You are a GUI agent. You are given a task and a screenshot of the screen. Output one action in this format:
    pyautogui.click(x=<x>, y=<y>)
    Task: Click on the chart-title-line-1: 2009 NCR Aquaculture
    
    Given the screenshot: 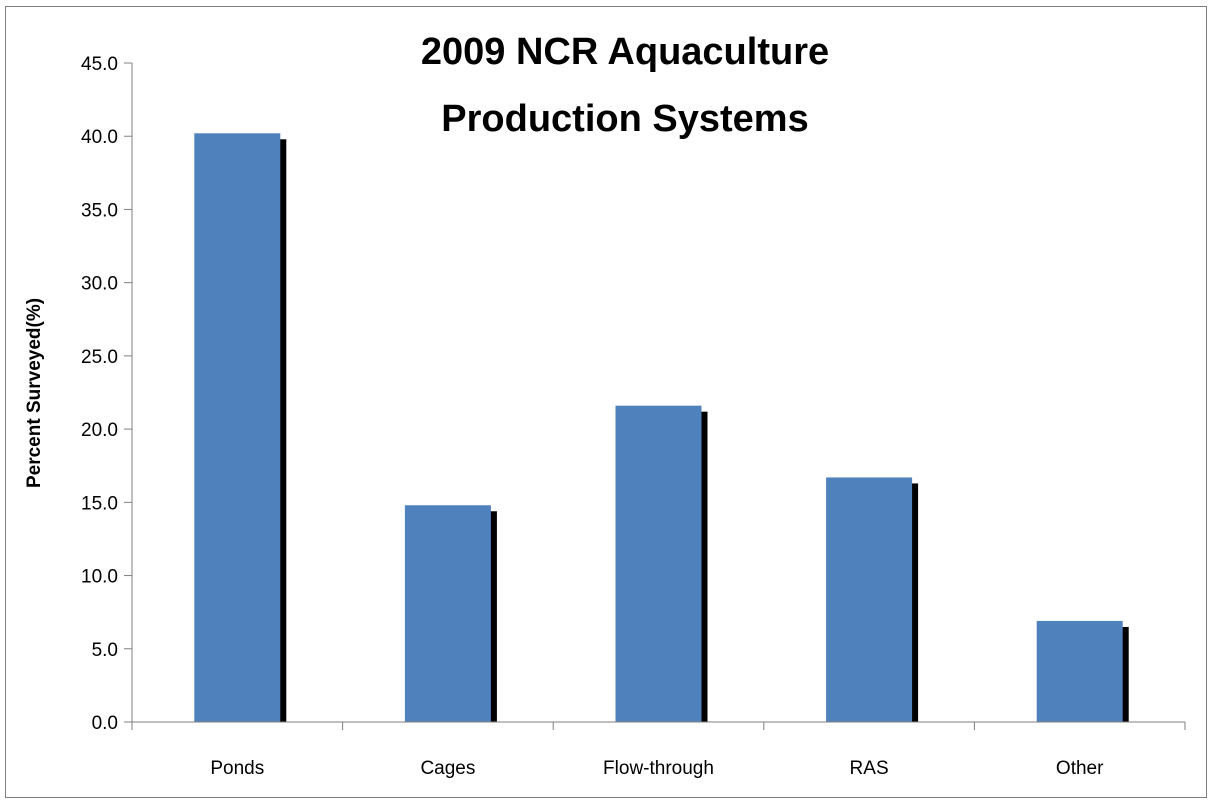 What is the action you would take?
    pyautogui.click(x=625, y=52)
    